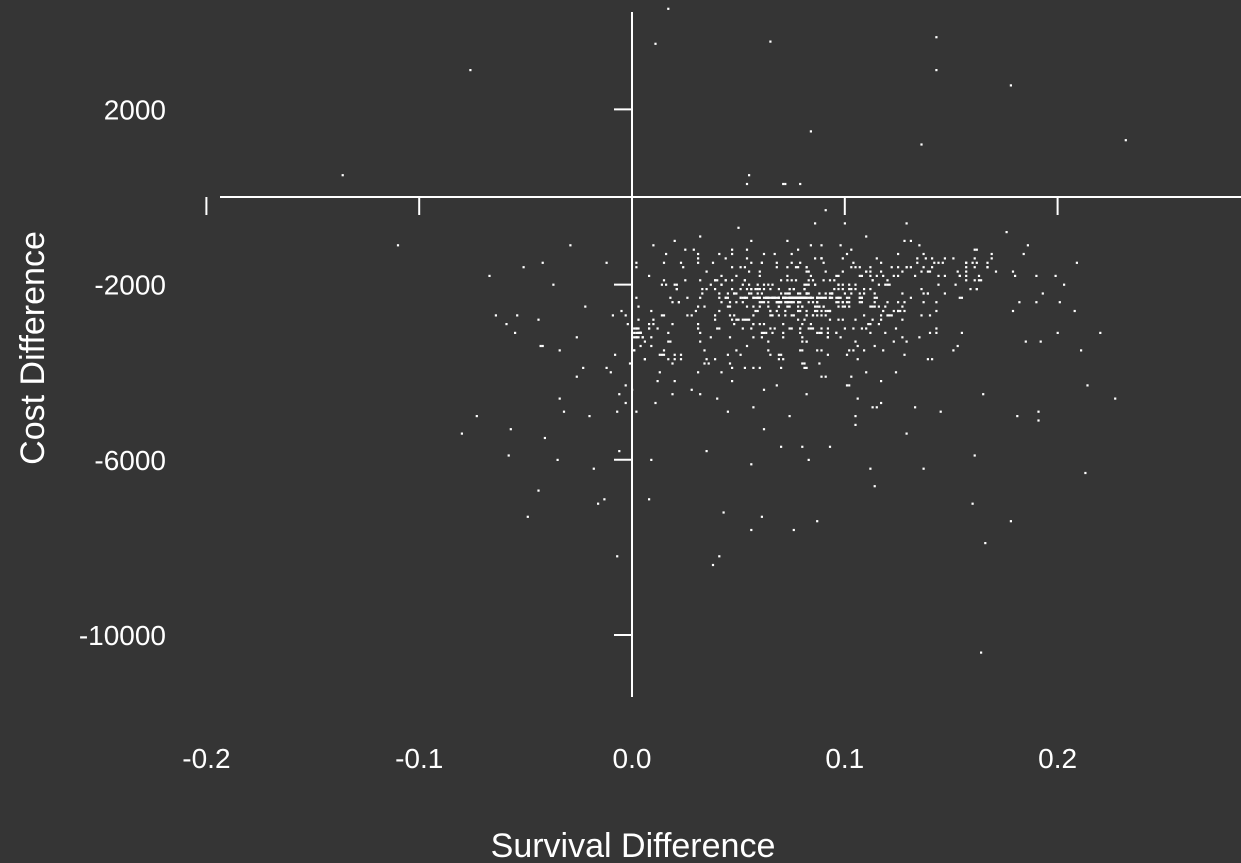 The image size is (1241, 863). I want to click on y-tick-label: 2000, so click(135, 109).